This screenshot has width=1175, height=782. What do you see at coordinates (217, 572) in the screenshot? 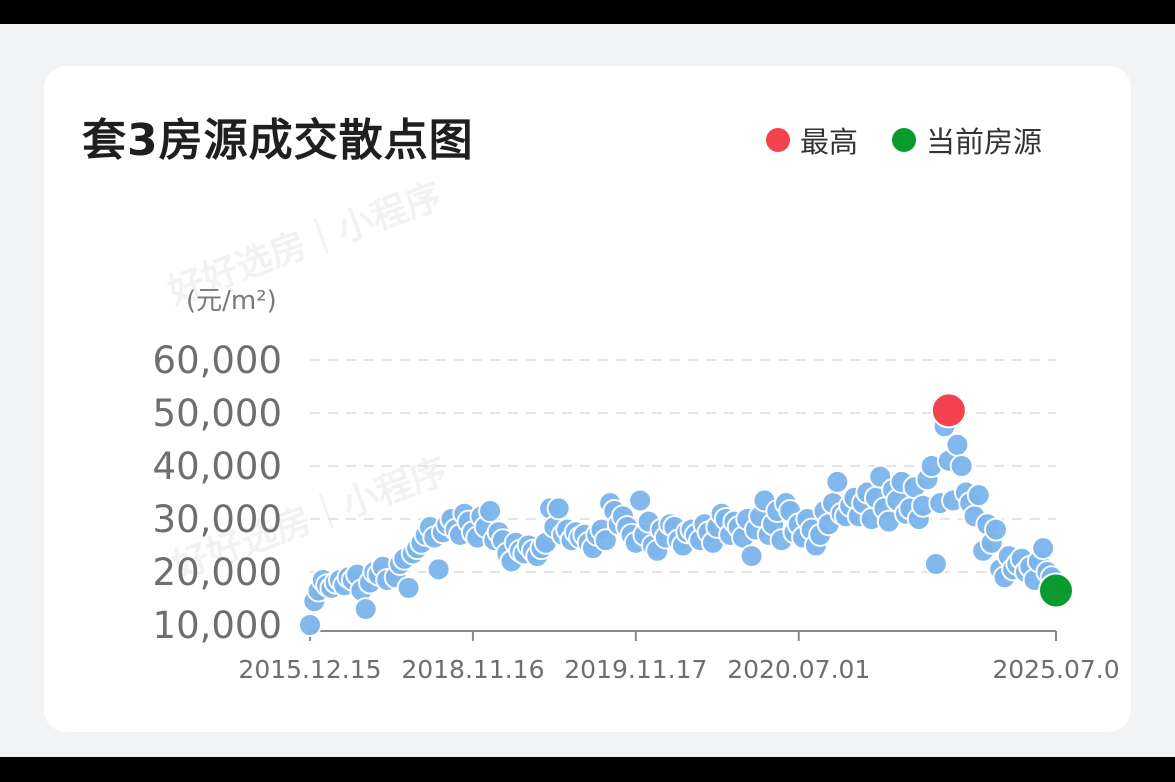
I see `y-tick-label: 20,000` at bounding box center [217, 572].